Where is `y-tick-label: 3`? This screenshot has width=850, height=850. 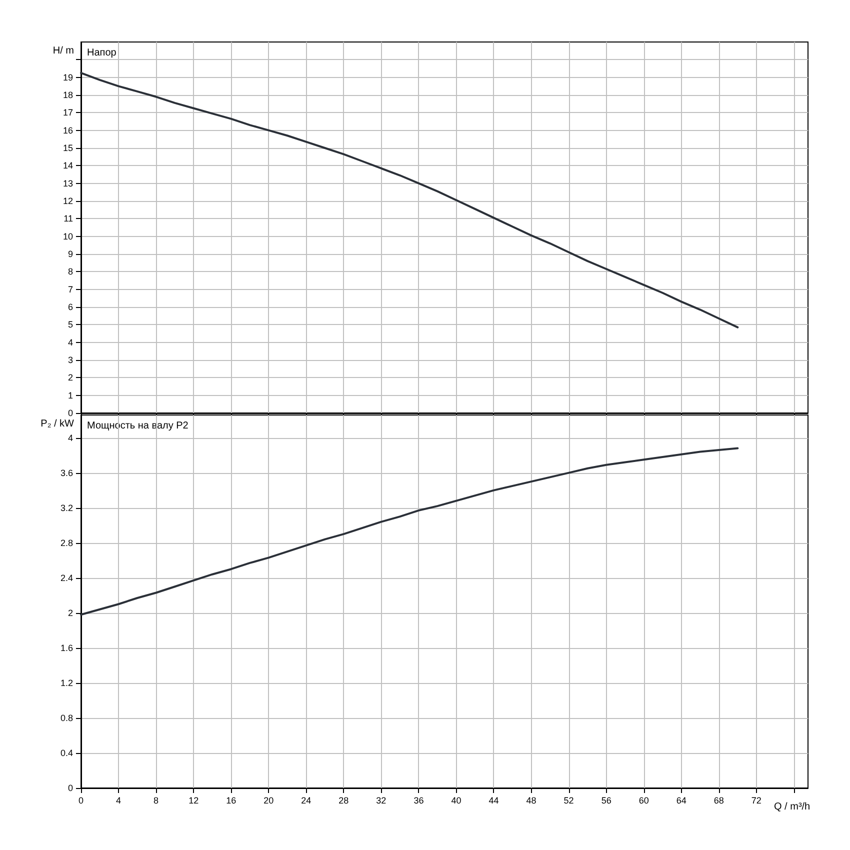 y-tick-label: 3 is located at coordinates (70, 360).